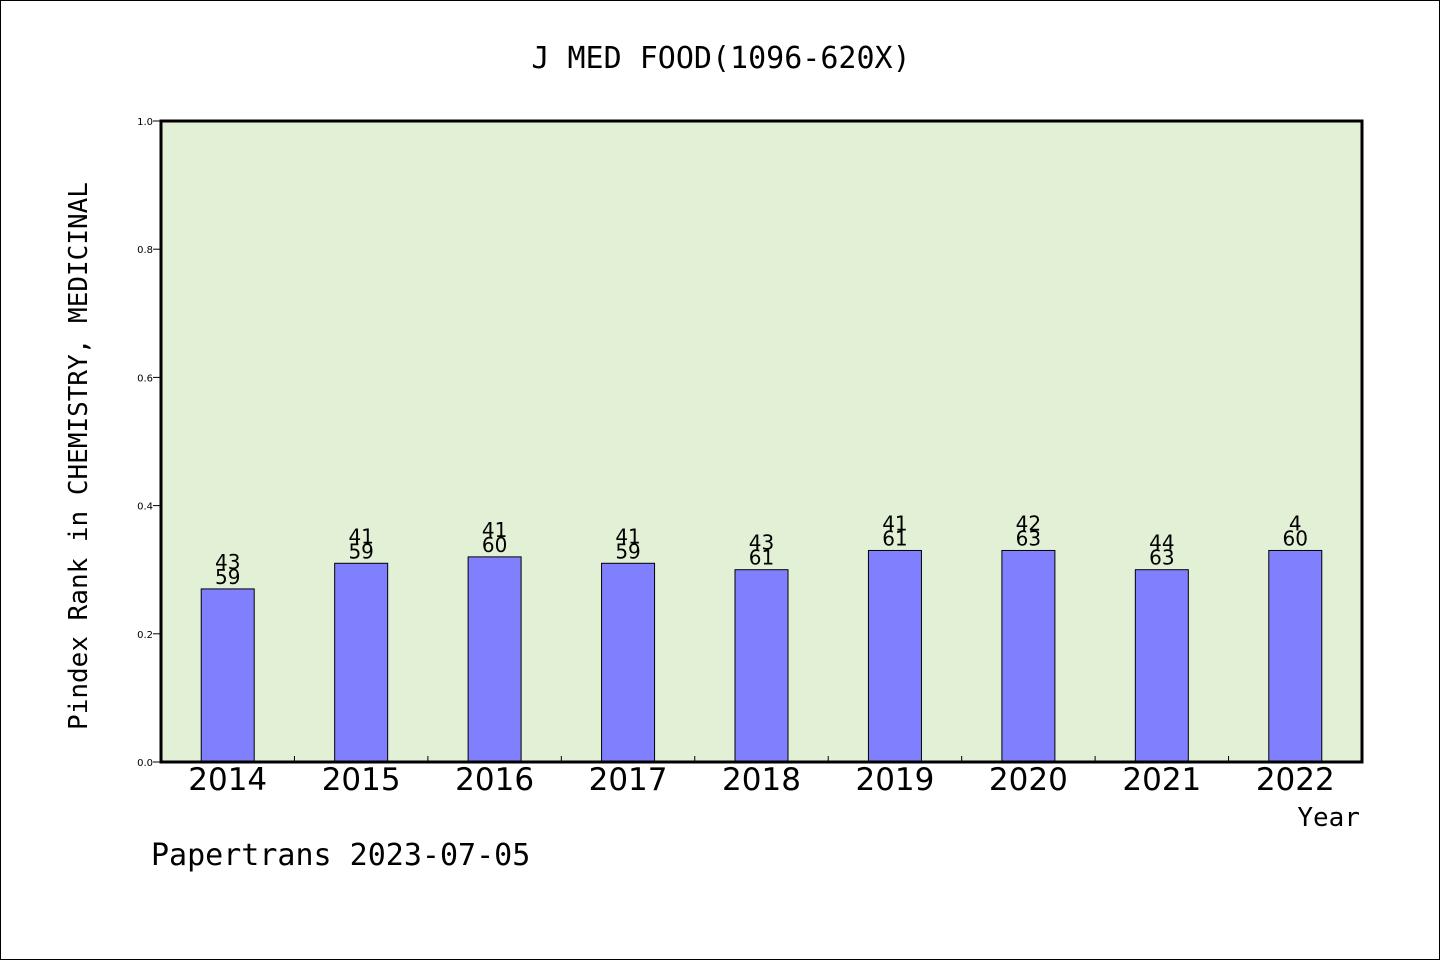 This screenshot has width=1440, height=961. What do you see at coordinates (720, 58) in the screenshot?
I see `chart-title: J MED FOOD(1096-620X)` at bounding box center [720, 58].